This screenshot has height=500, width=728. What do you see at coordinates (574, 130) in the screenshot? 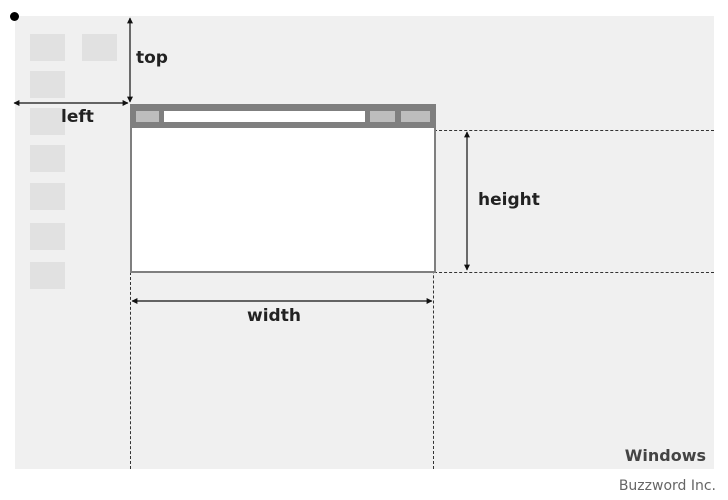
I see `window-top-guide-line` at bounding box center [574, 130].